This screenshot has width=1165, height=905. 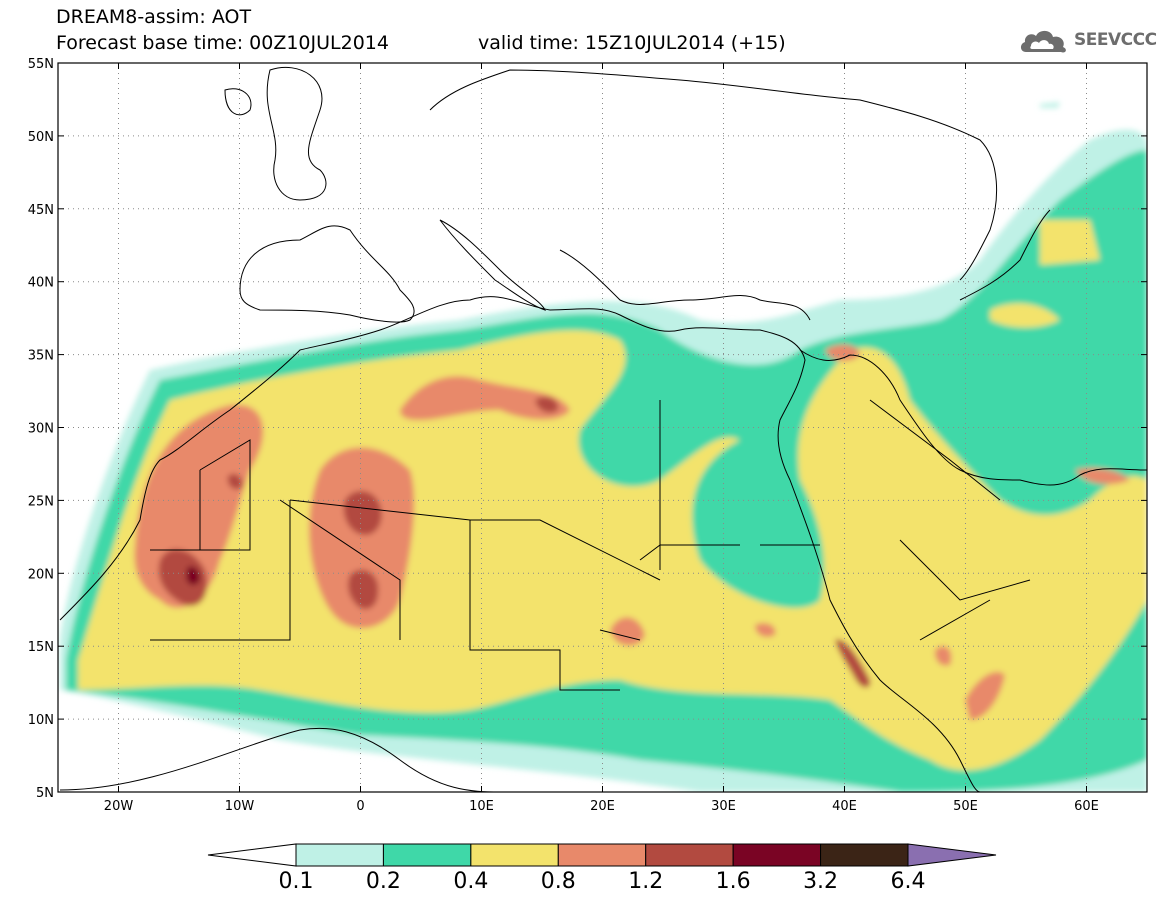 What do you see at coordinates (41, 501) in the screenshot?
I see `lat-tick-label: 25N` at bounding box center [41, 501].